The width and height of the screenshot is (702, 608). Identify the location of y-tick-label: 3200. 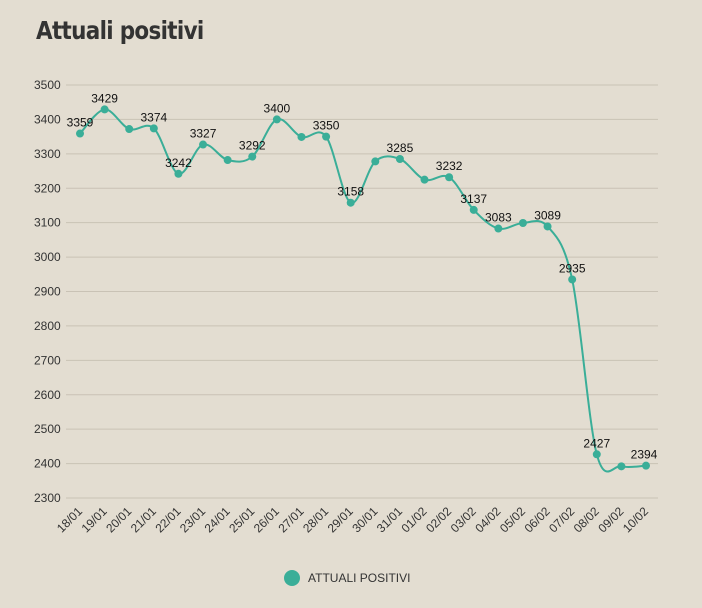
(47, 188).